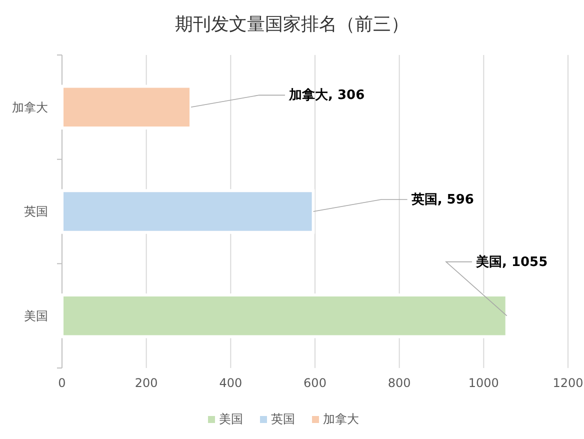 This screenshot has height=439, width=584. Describe the element at coordinates (483, 383) in the screenshot. I see `x-tick-label: 1000` at that location.